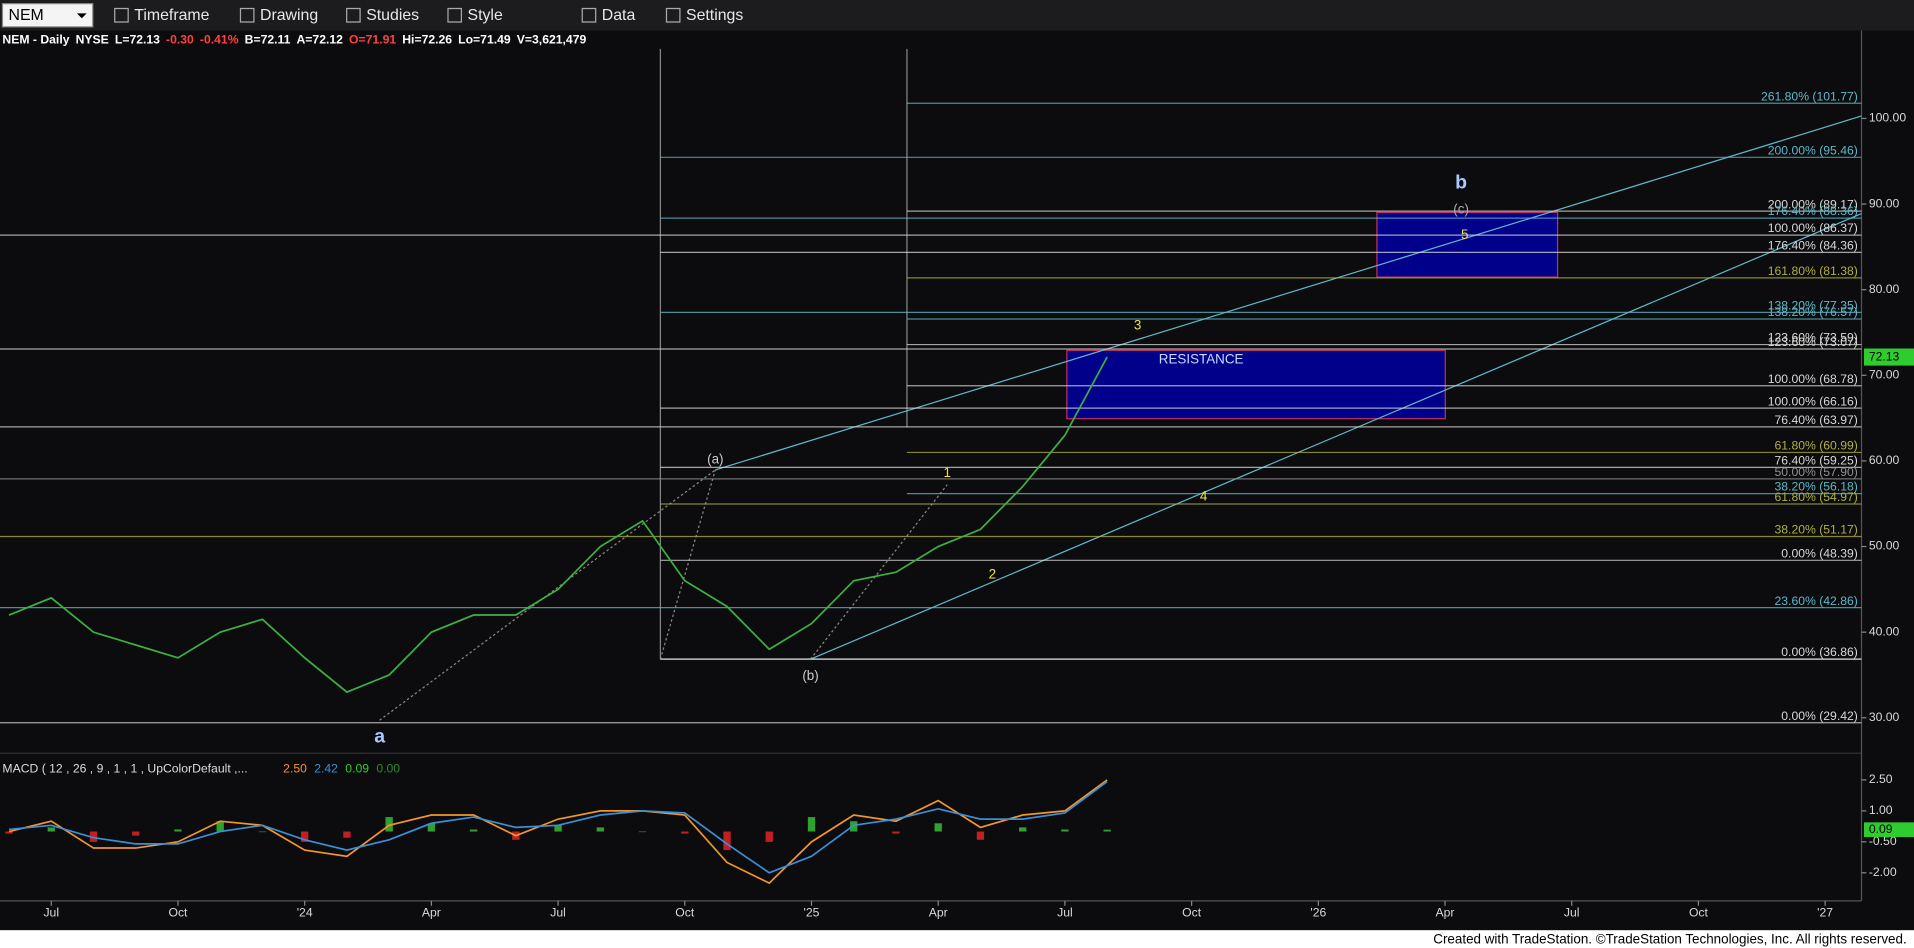 The image size is (1914, 948). Describe the element at coordinates (1819, 716) in the screenshot. I see `fib-label: 0.00% (29.42)` at that location.